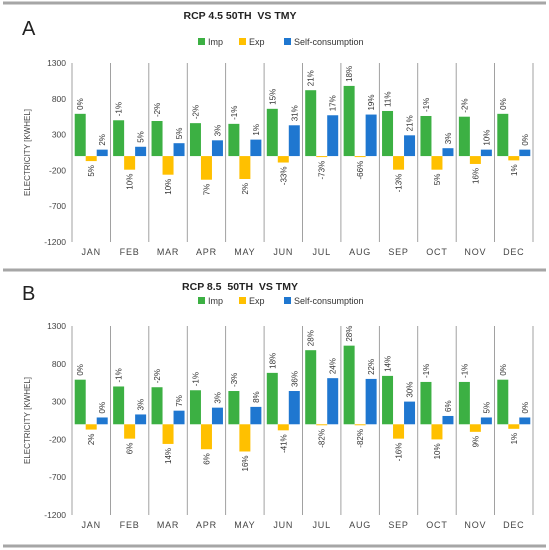 The image size is (549, 550). Describe the element at coordinates (513, 525) in the screenshot. I see `x-tick-label: DEC` at that location.